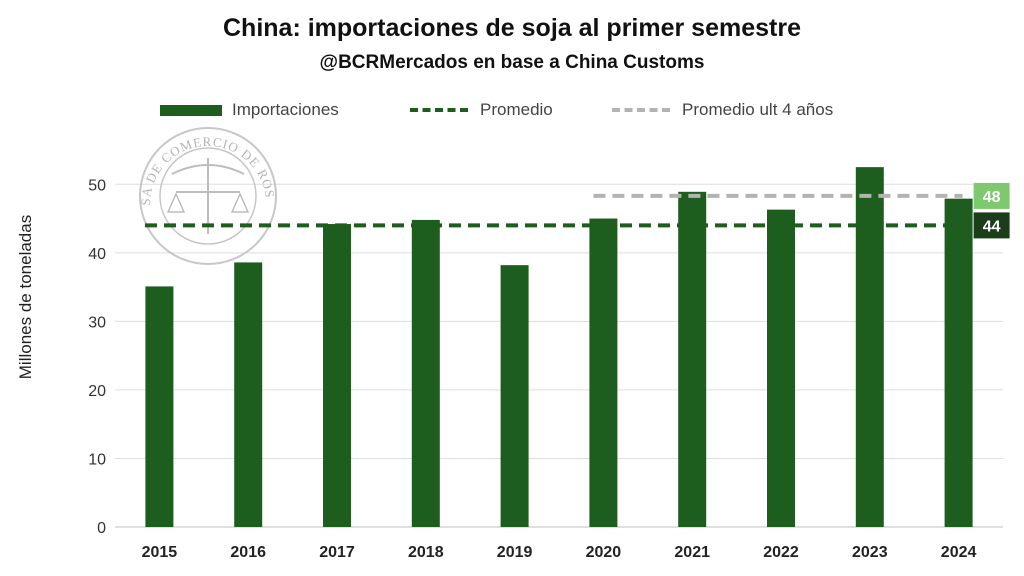 The height and width of the screenshot is (576, 1024). I want to click on reference-label-value: 44, so click(992, 226).